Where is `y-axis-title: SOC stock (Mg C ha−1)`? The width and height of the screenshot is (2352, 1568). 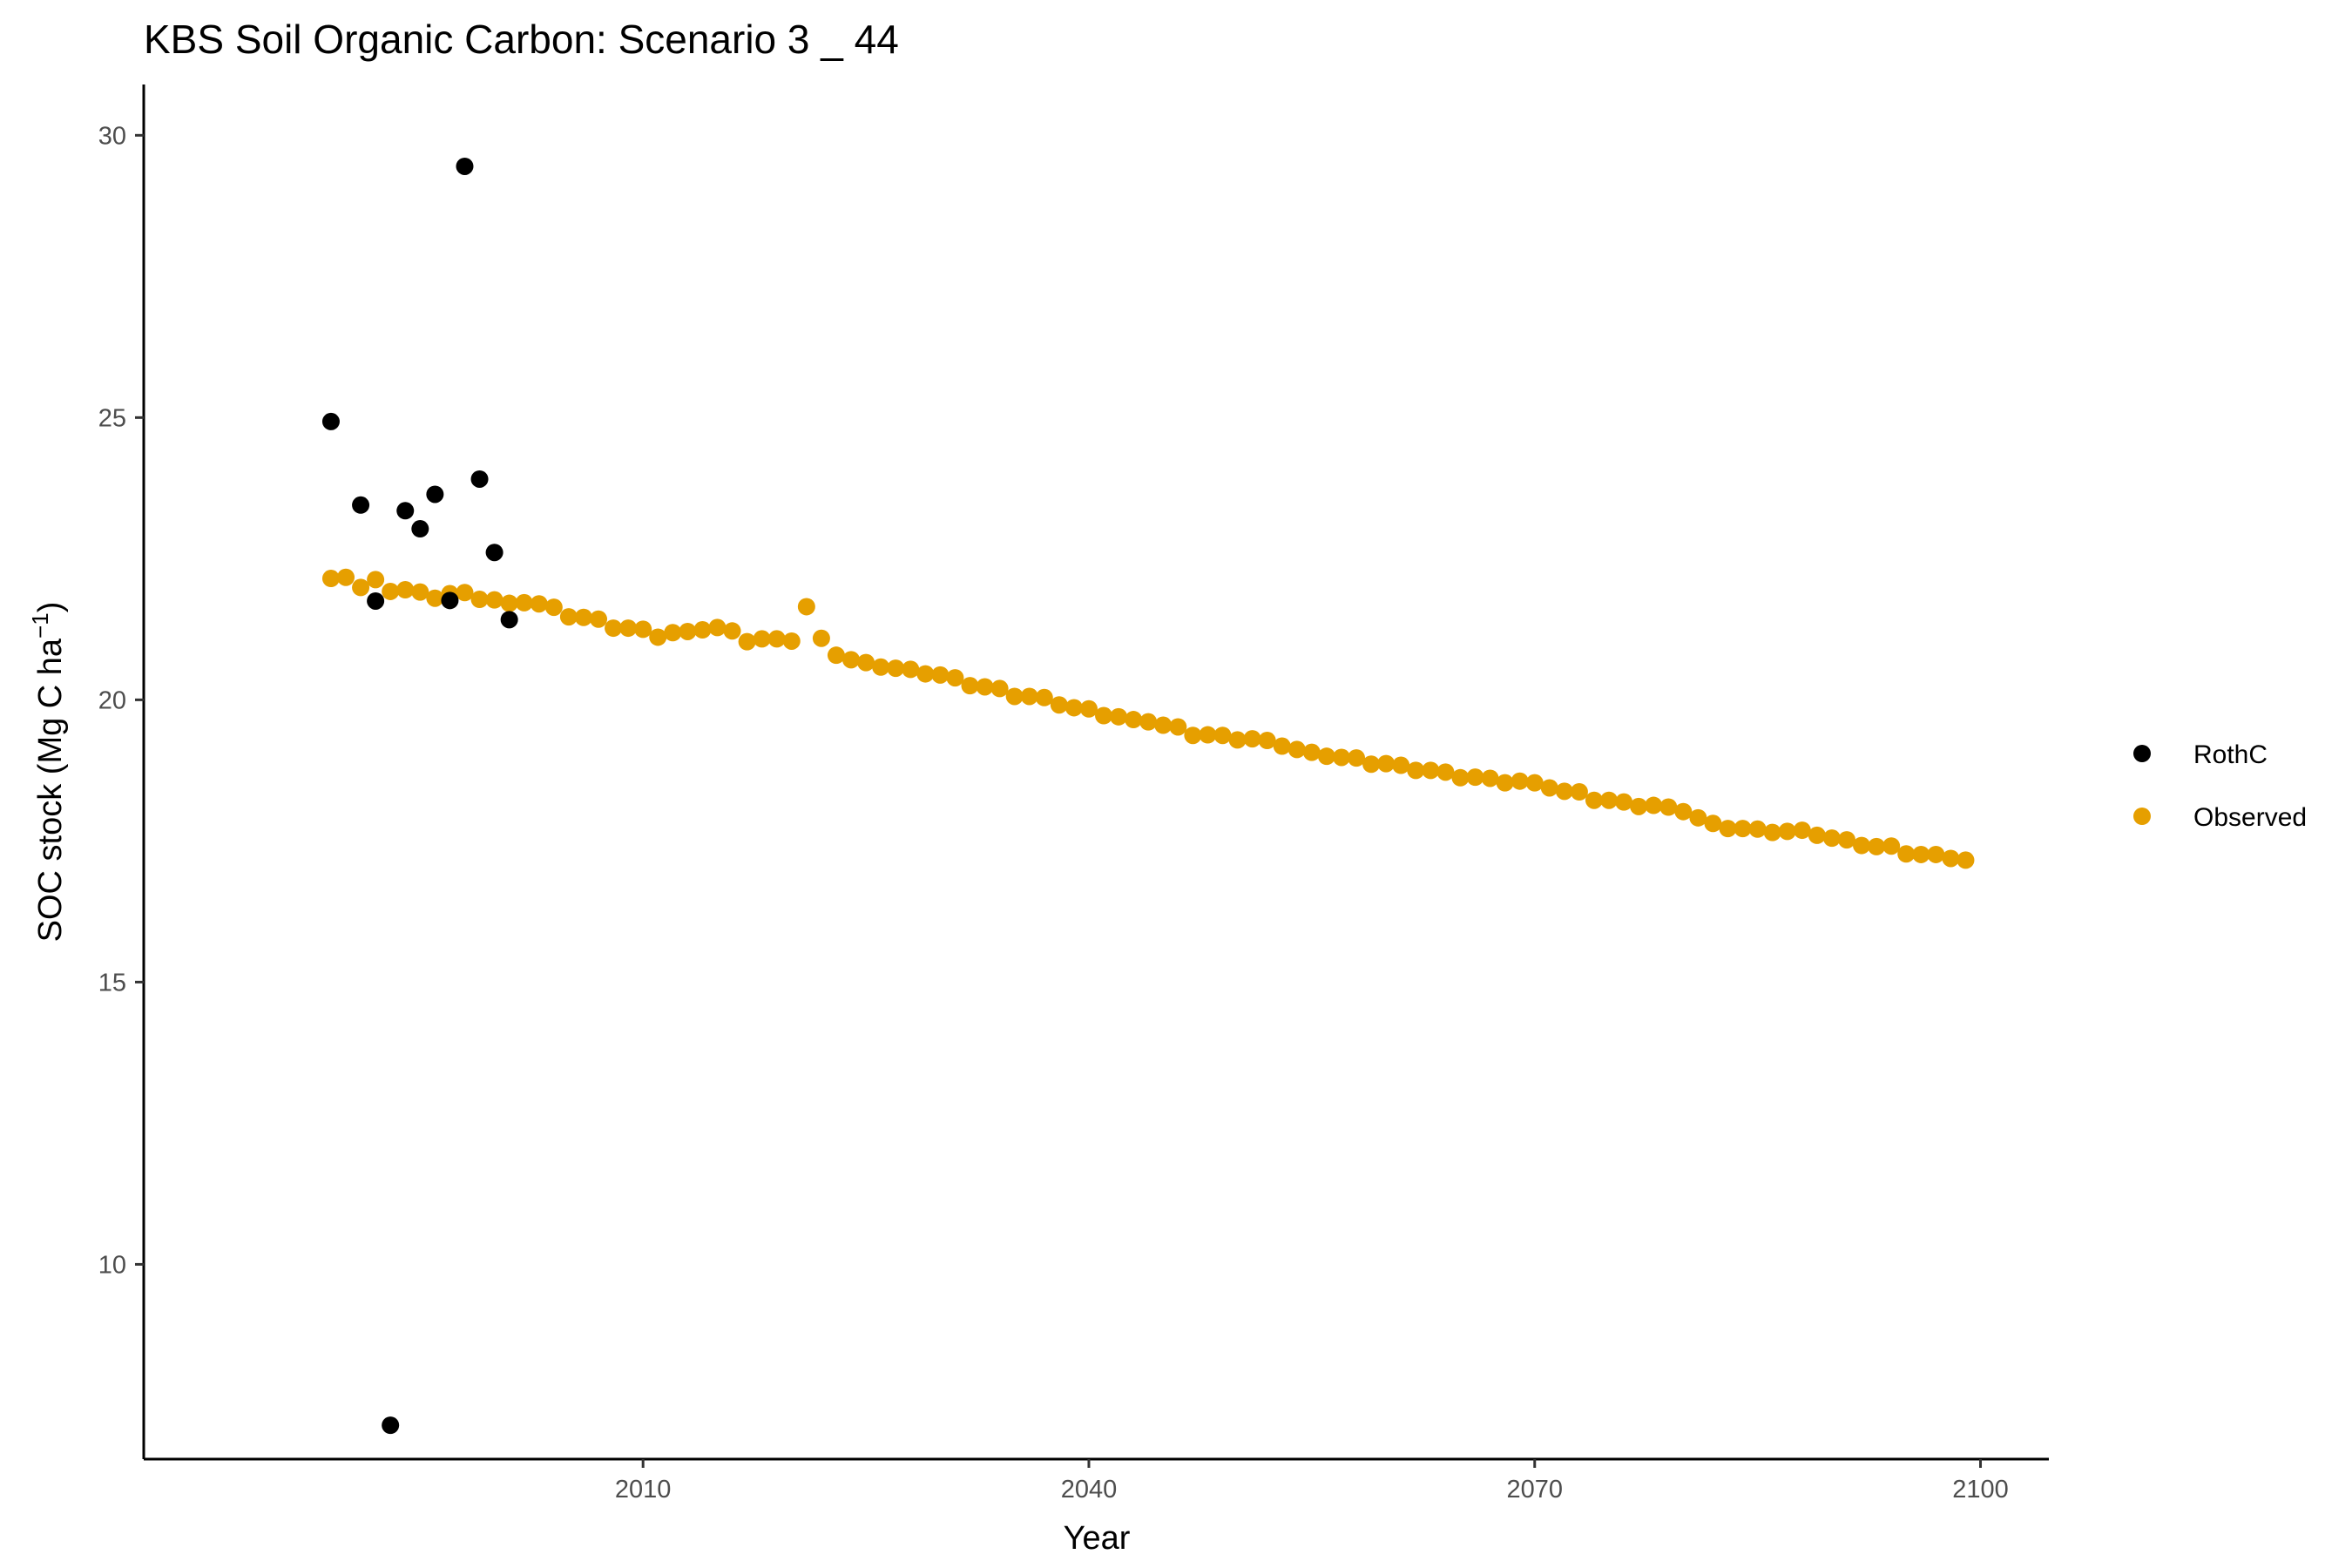
y-axis-title: SOC stock (Mg C ha−1) is located at coordinates (48, 772).